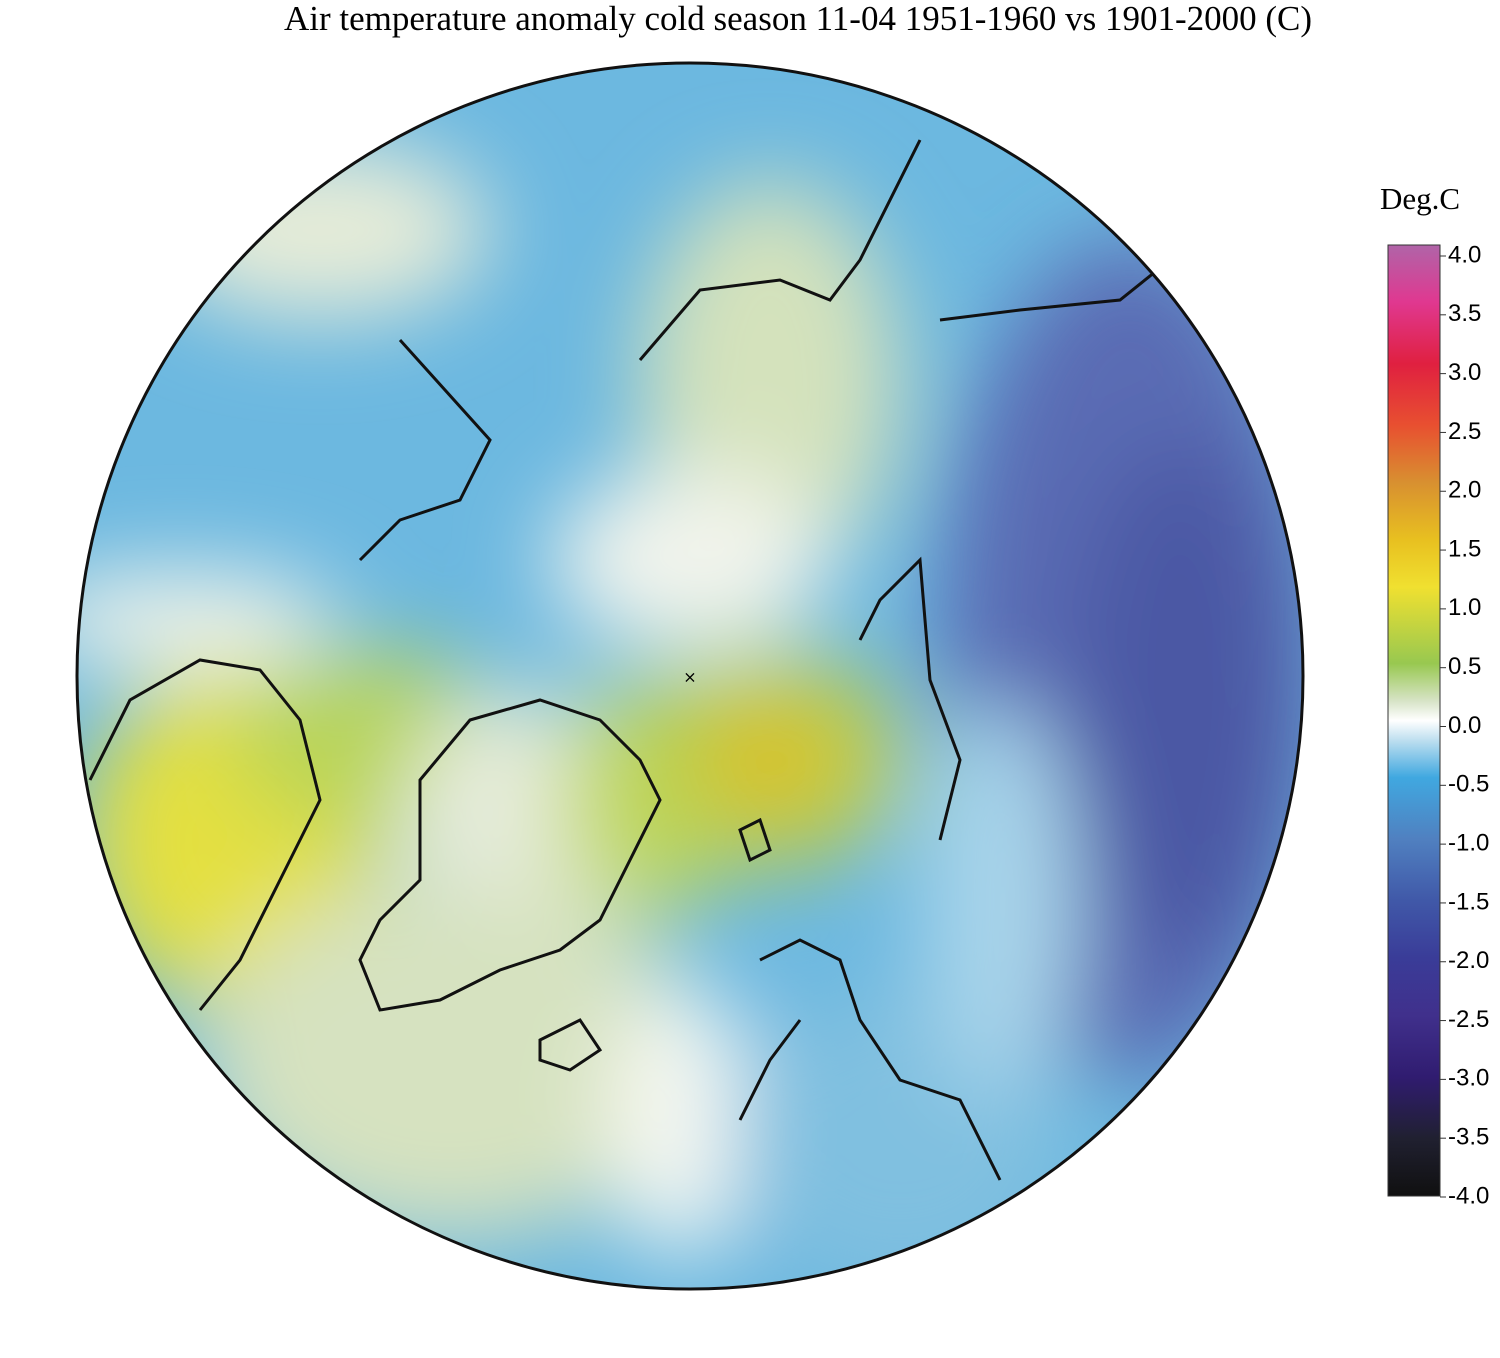 This screenshot has width=1500, height=1358. What do you see at coordinates (1468, 1137) in the screenshot?
I see `colorbar-tick-label: -3.5` at bounding box center [1468, 1137].